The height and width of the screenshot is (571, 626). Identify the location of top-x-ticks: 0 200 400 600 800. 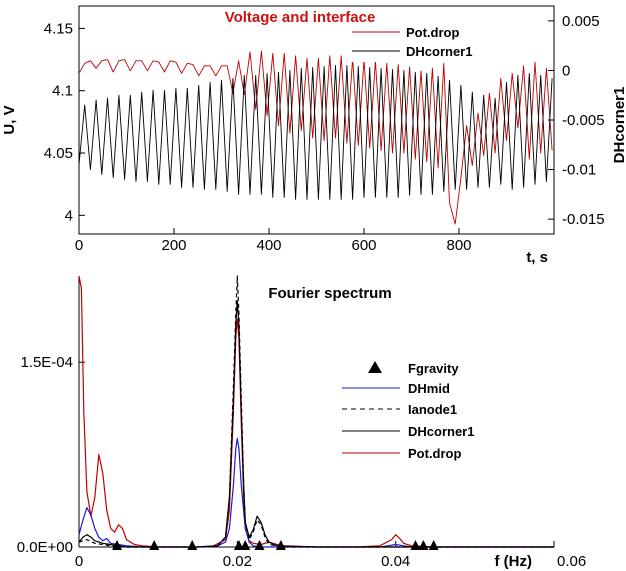
(273, 241).